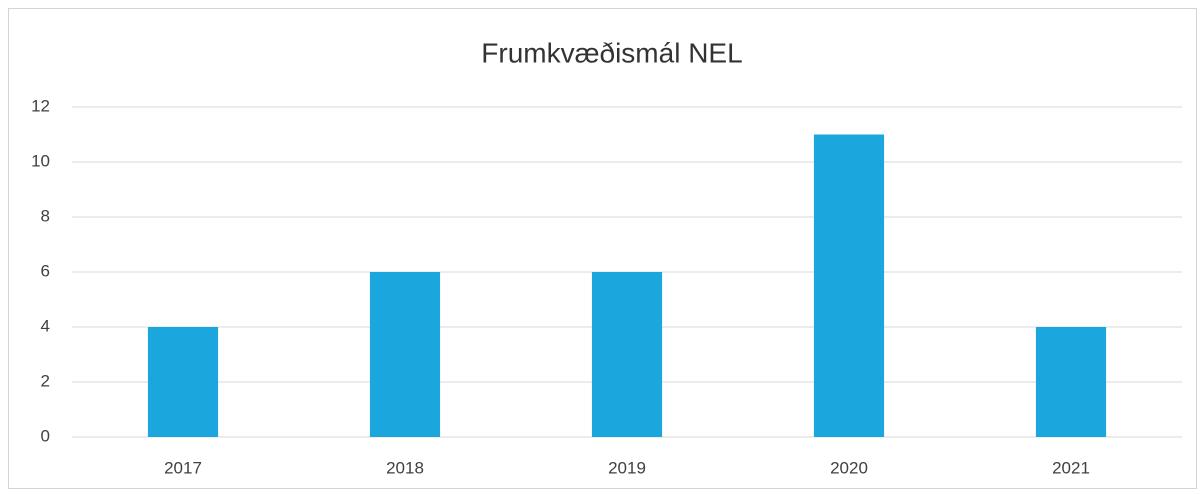 This screenshot has width=1203, height=494. What do you see at coordinates (45, 270) in the screenshot?
I see `y-tick-label: 6` at bounding box center [45, 270].